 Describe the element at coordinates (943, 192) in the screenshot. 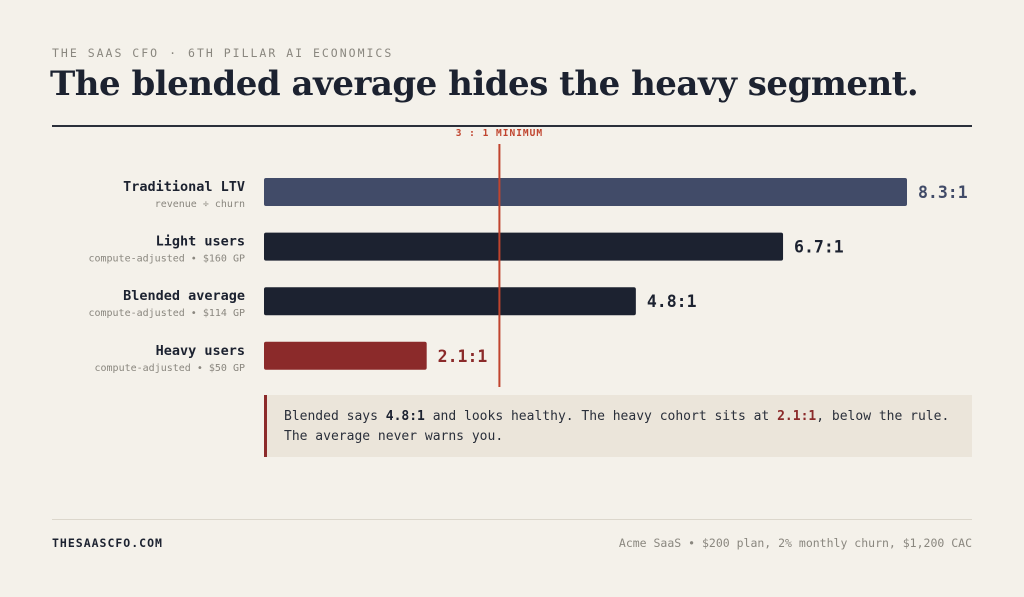

I see `value-label: 8.3:1` at that location.